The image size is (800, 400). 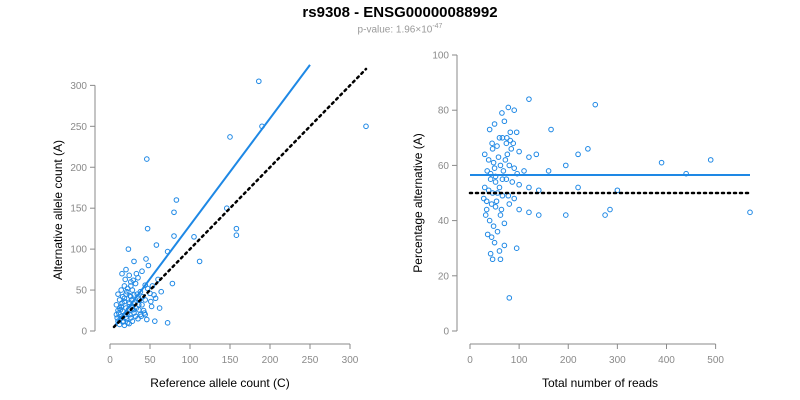 I want to click on x-tick-label: 400, so click(x=666, y=360).